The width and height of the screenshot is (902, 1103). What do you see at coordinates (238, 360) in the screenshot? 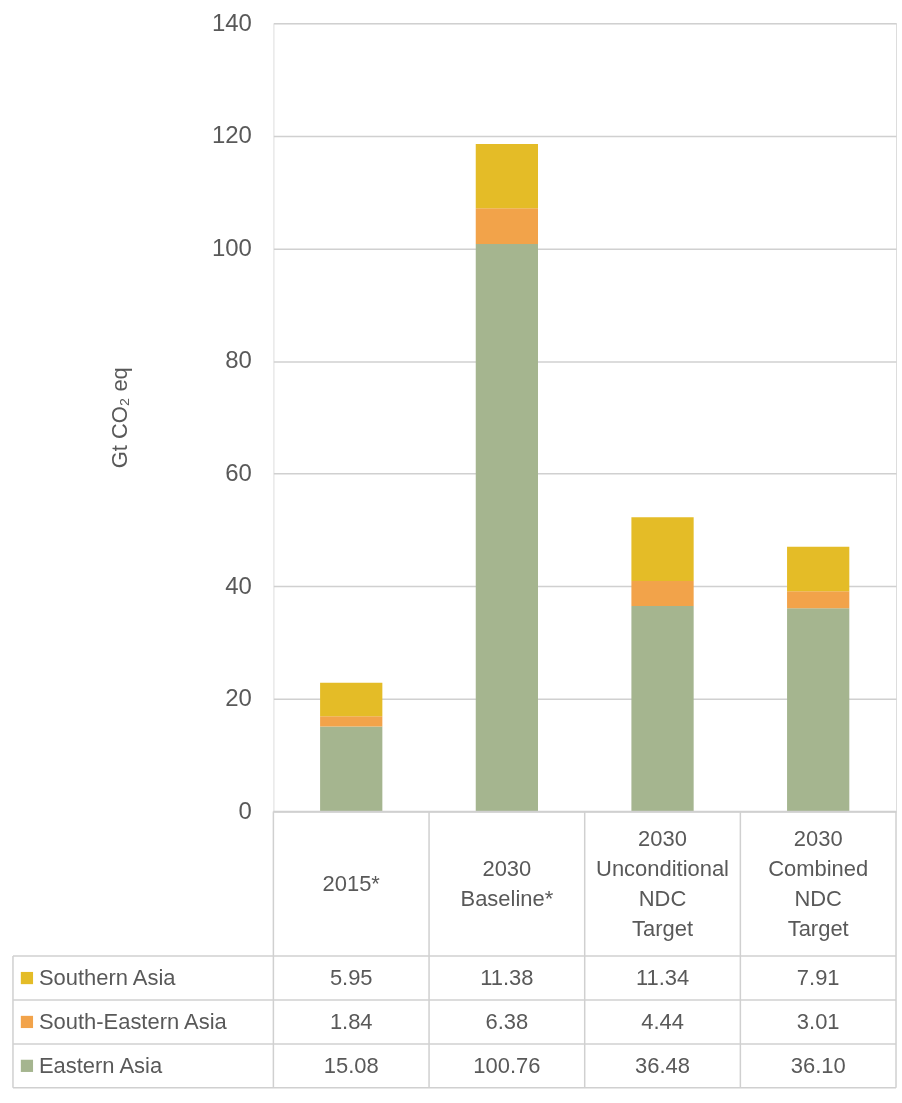
I see `y-tick-label: 80` at bounding box center [238, 360].